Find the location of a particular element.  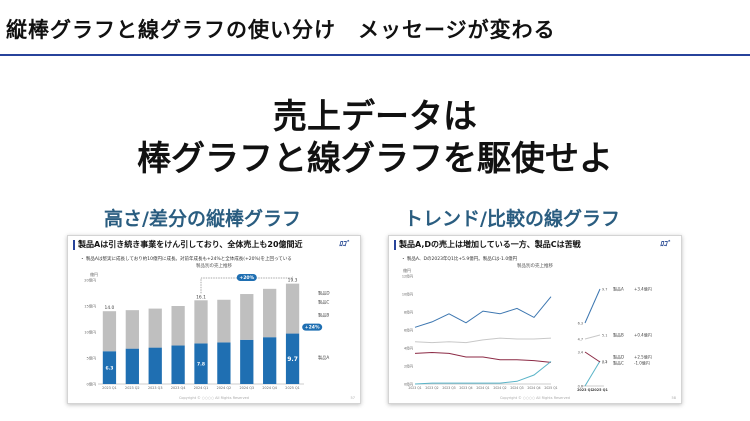

slope-from-label: 6.3 is located at coordinates (580, 323).